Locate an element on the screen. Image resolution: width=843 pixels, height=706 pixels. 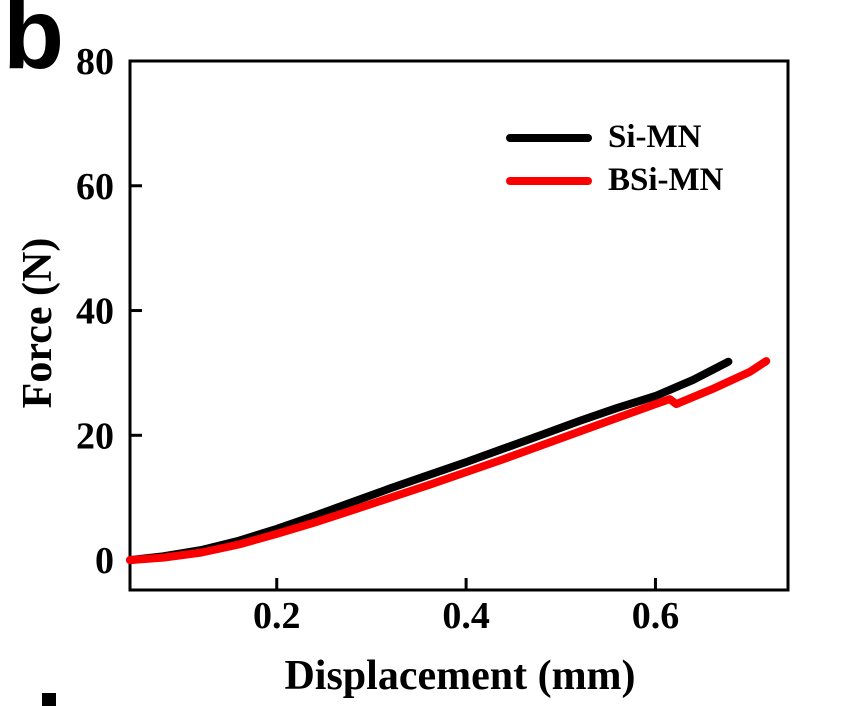
cropped-next-panel-label is located at coordinates (49, 699).